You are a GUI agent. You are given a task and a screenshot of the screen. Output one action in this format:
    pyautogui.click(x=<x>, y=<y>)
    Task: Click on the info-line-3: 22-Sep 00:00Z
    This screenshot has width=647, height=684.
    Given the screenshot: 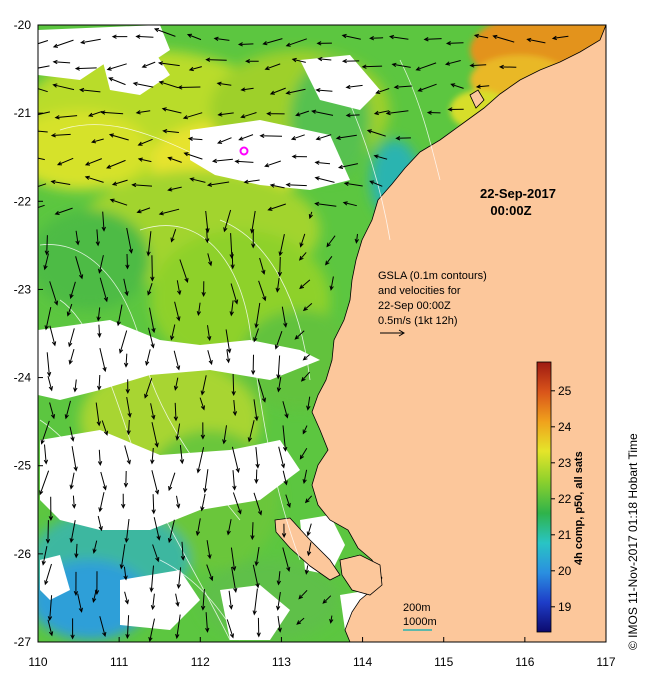 What is the action you would take?
    pyautogui.click(x=414, y=306)
    